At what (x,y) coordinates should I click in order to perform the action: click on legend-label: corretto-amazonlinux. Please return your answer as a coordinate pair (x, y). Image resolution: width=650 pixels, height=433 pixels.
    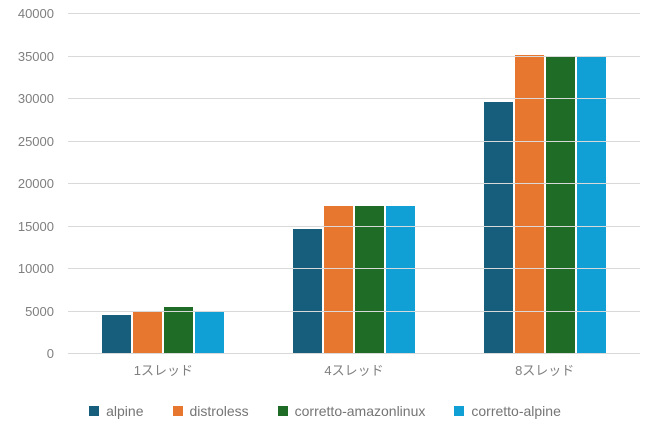
    Looking at the image, I should click on (360, 411).